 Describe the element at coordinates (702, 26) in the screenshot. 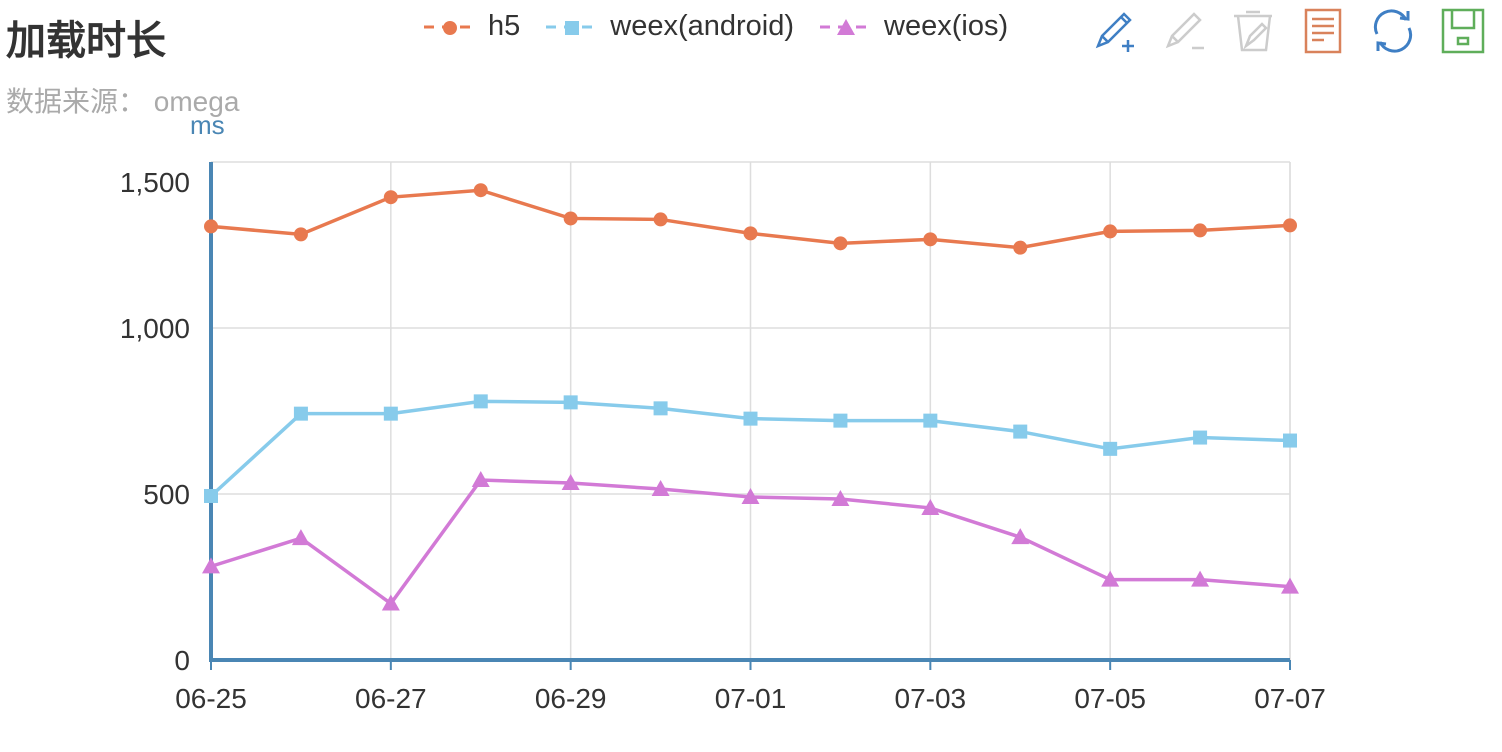

I see `legend-label: weex(android)` at that location.